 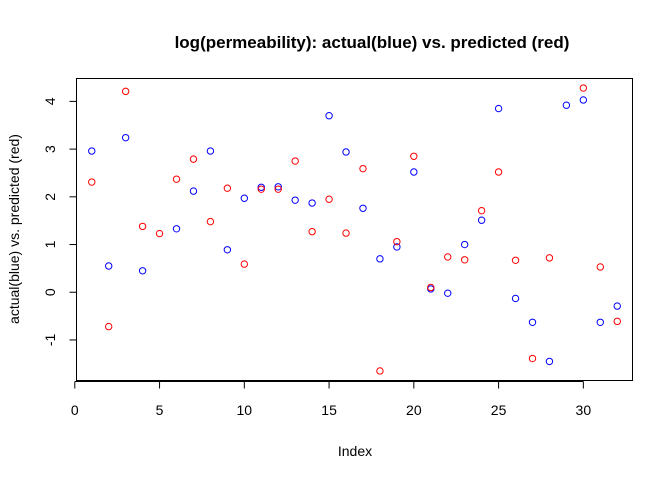 I want to click on x-axis: 0 5 10 15 20 25 30, so click(x=331, y=399).